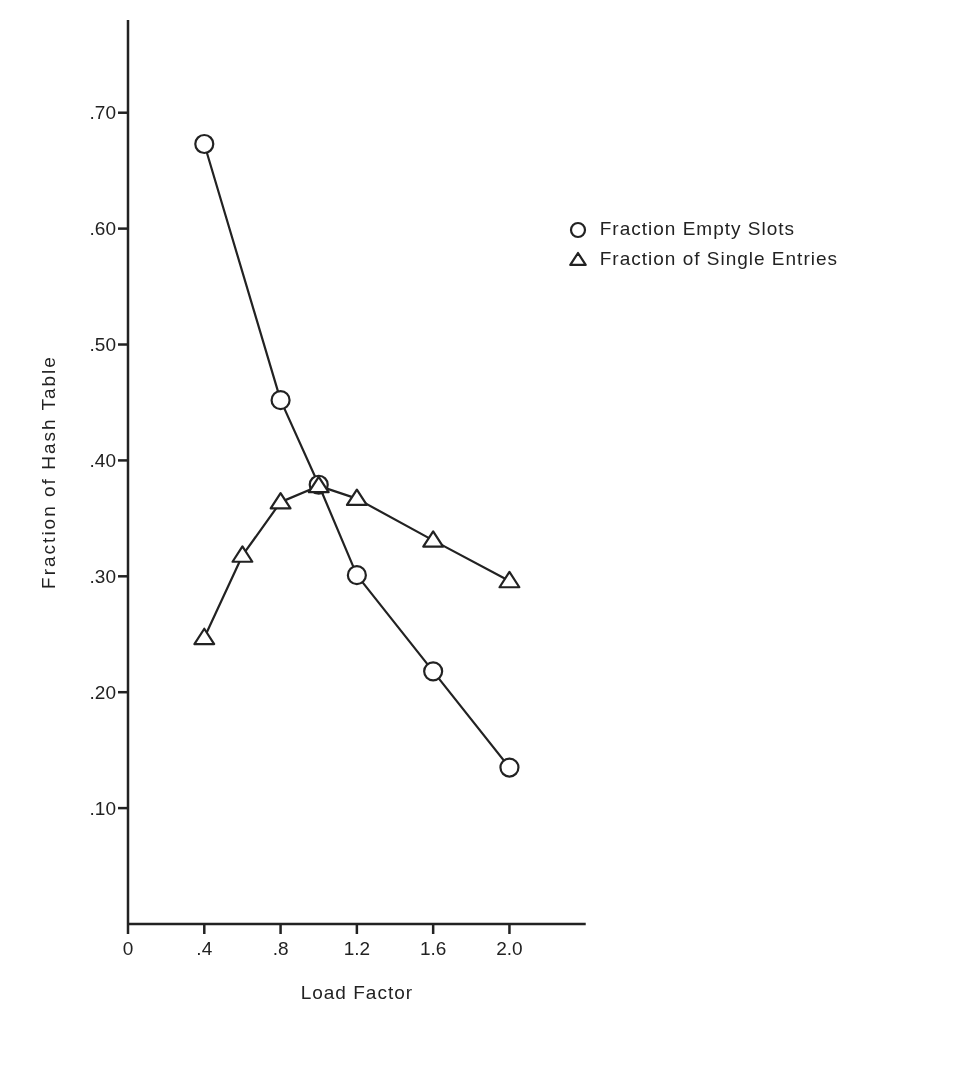 The image size is (970, 1074). What do you see at coordinates (280, 949) in the screenshot?
I see `x-tick-label: .8` at bounding box center [280, 949].